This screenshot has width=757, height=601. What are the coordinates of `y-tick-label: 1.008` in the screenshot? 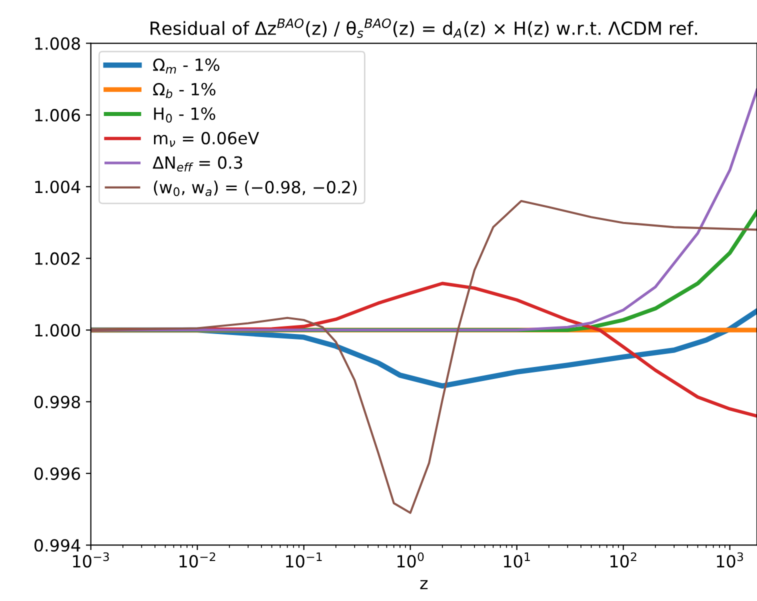 It's located at (57, 43).